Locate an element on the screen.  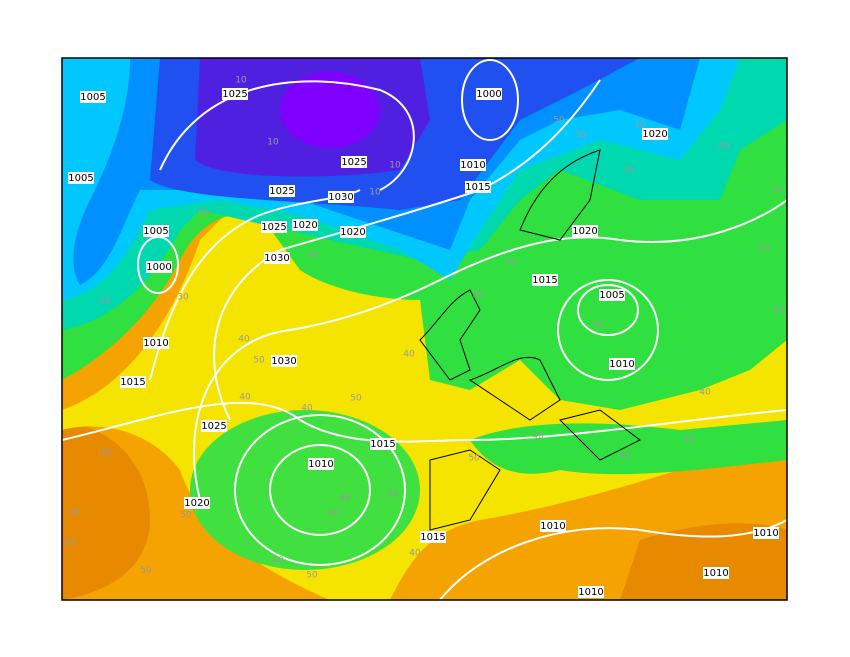
isobar-label: 1000 is located at coordinates (158, 267).